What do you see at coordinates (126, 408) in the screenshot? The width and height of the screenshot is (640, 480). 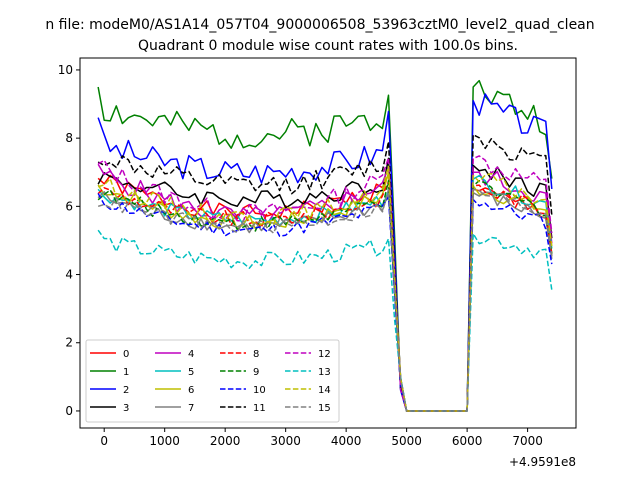 I see `legend-label-3: 3` at bounding box center [126, 408].